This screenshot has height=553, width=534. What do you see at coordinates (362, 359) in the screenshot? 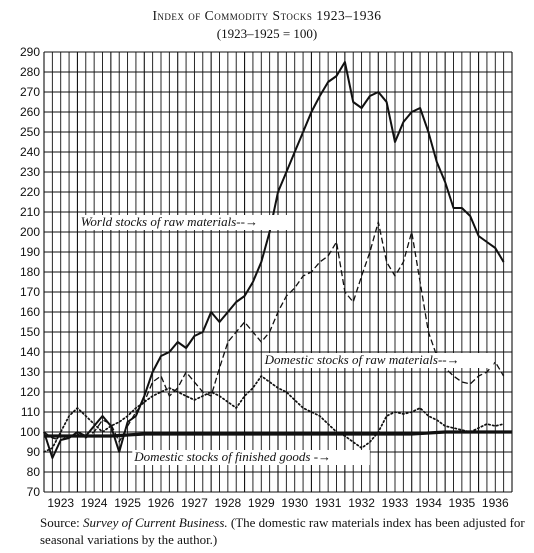
I see `series-annotation-1: Domestic stocks of raw materials--→` at bounding box center [362, 359].